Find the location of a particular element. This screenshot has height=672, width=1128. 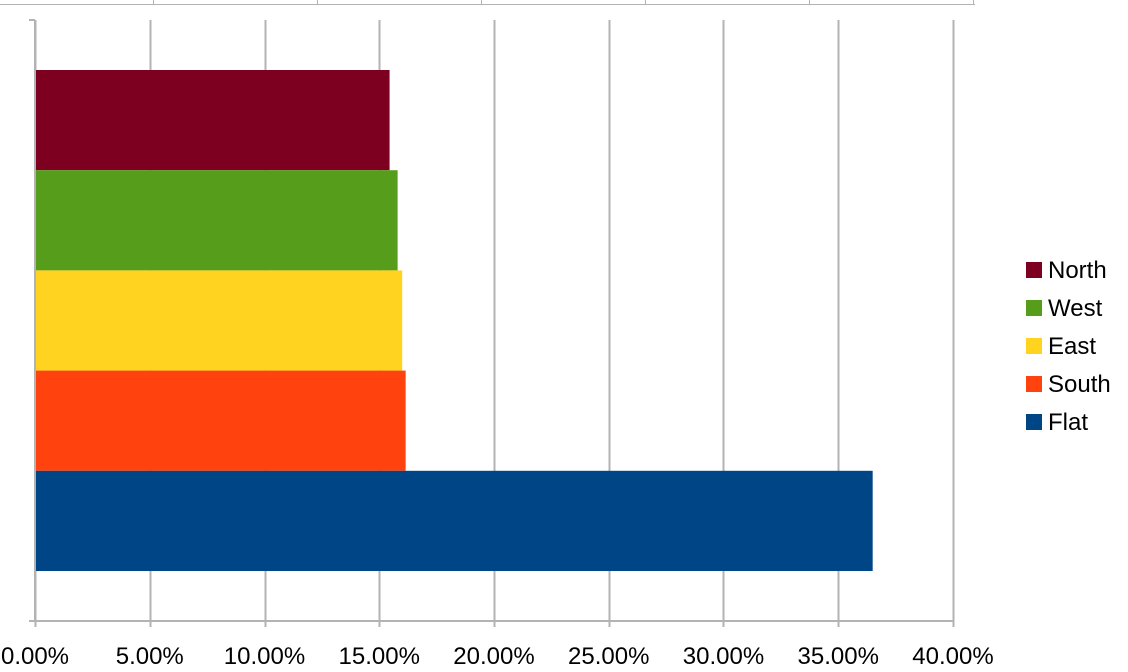

legend-label-flat: Flat is located at coordinates (1068, 422).